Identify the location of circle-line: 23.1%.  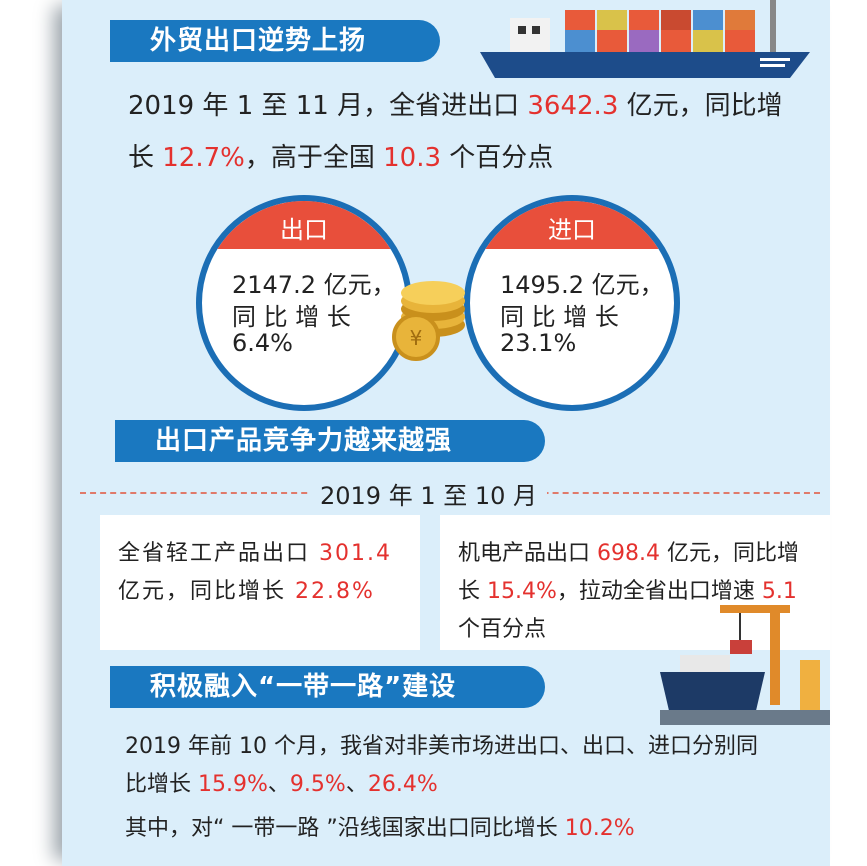
(538, 343).